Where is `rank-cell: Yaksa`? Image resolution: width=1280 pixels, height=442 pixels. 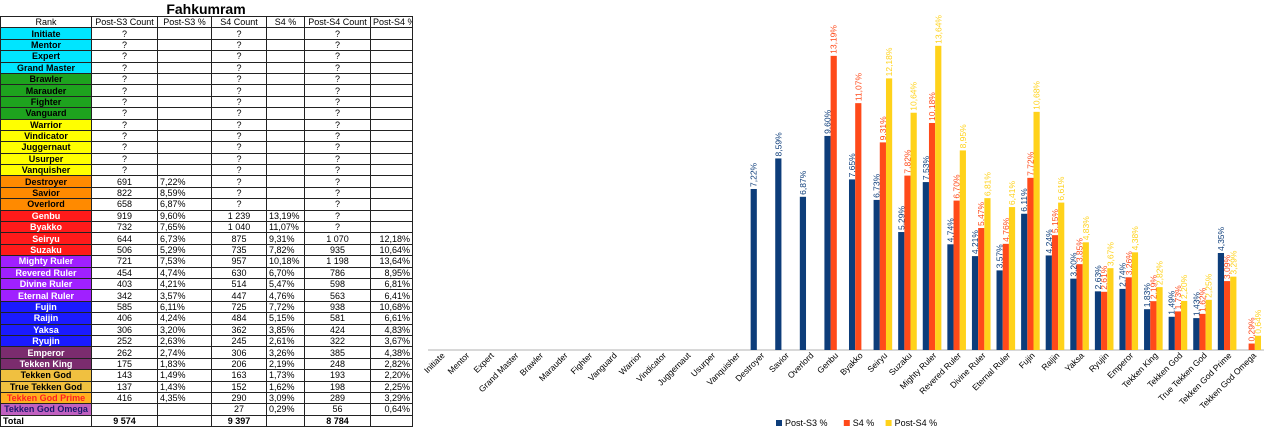
rank-cell: Yaksa is located at coordinates (46, 329).